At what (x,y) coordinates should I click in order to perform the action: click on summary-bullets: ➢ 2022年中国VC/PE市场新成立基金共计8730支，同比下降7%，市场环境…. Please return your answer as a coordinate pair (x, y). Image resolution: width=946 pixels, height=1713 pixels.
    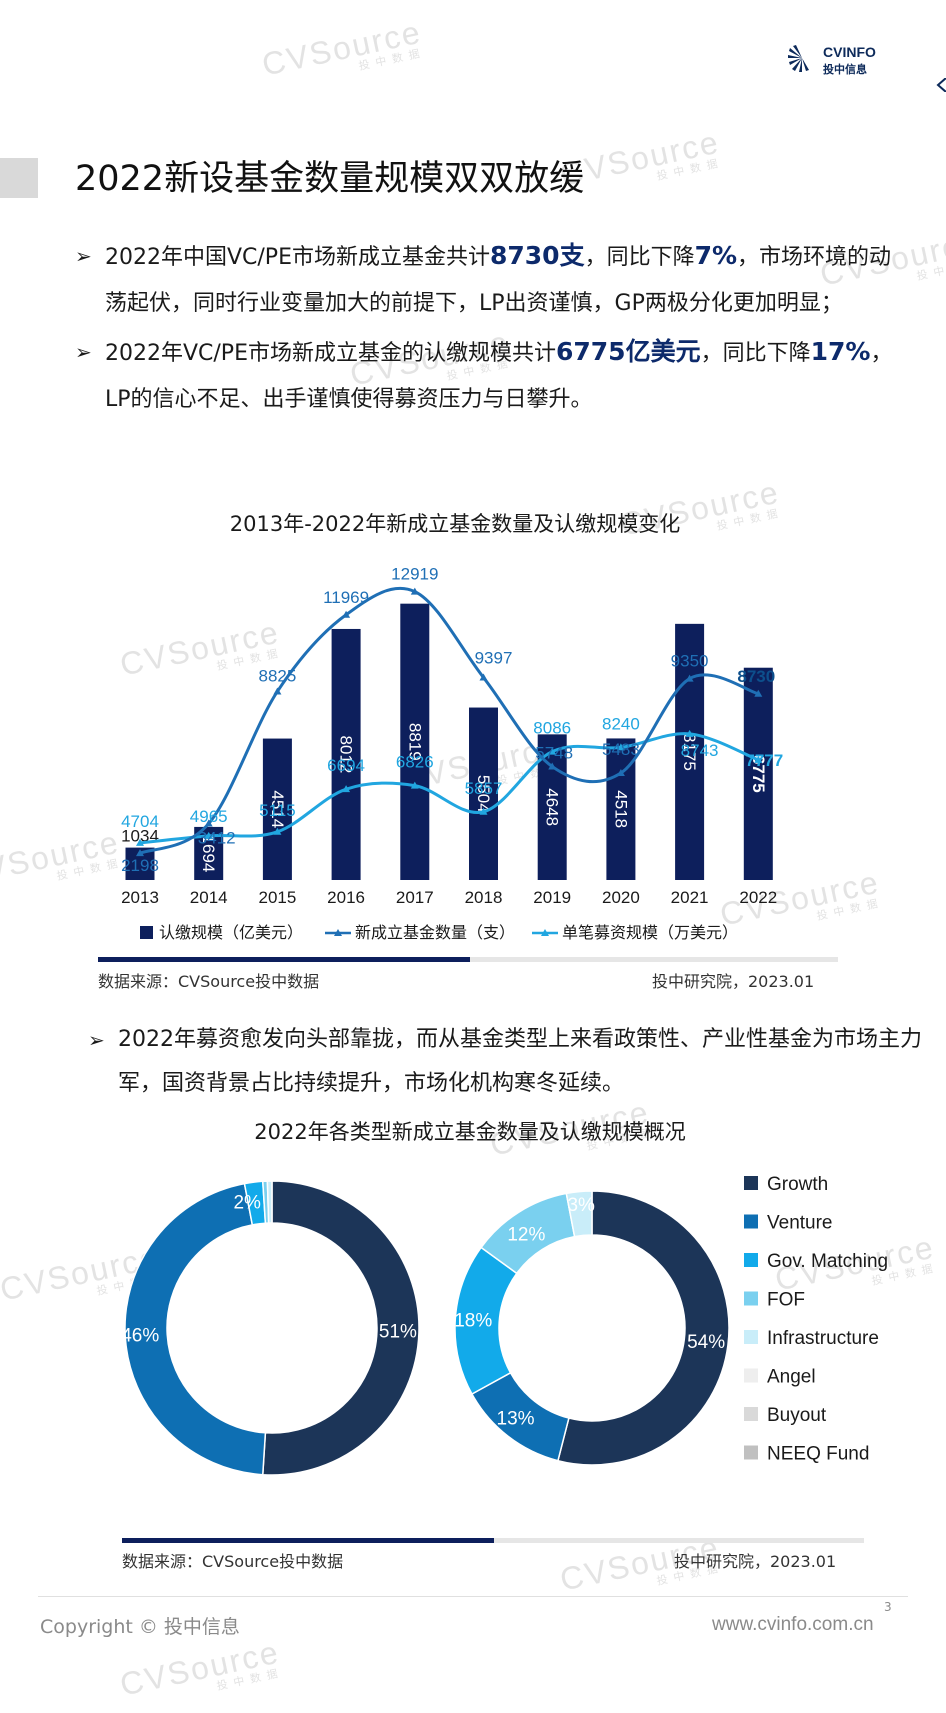
    Looking at the image, I should click on (485, 328).